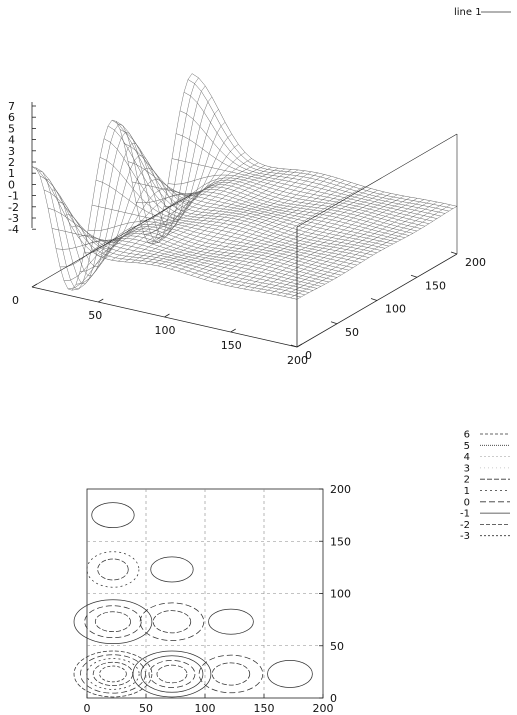 The image size is (517, 715). I want to click on legend-label: 3, so click(467, 468).